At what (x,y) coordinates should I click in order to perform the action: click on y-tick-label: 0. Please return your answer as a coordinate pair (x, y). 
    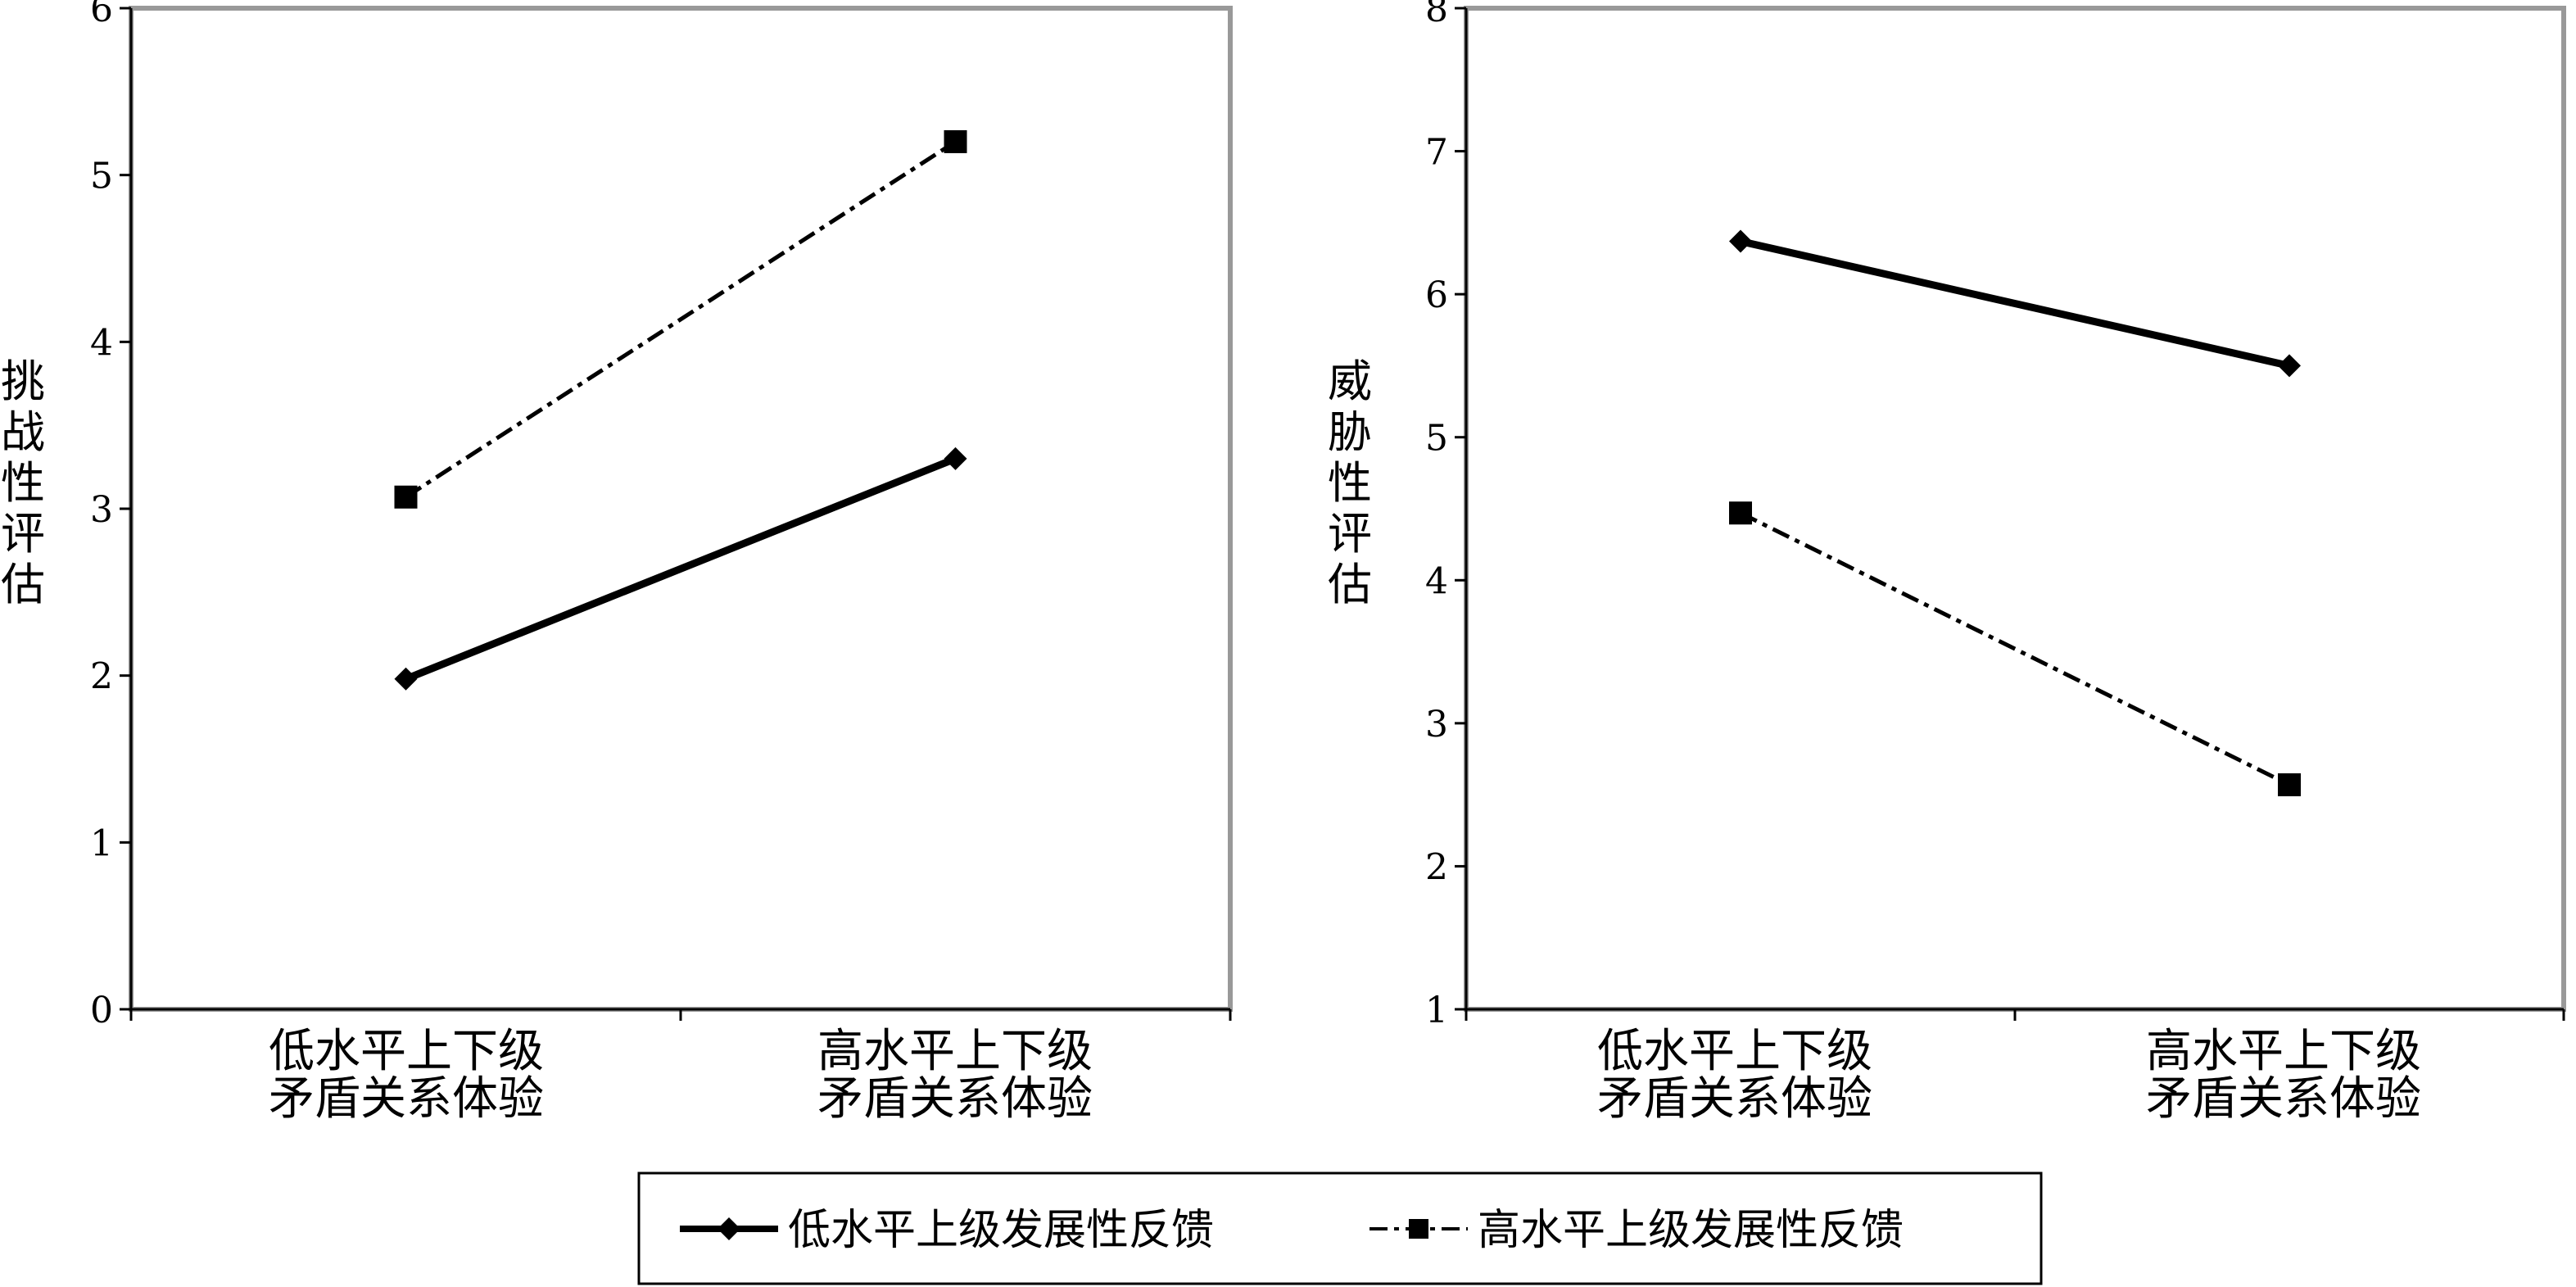
    Looking at the image, I should click on (101, 1010).